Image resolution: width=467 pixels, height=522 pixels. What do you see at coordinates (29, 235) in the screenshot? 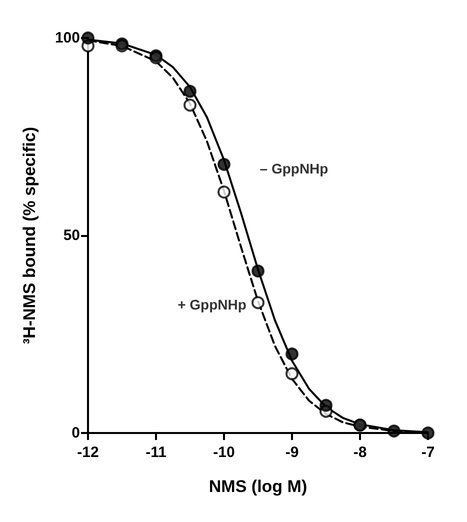
I see `y-axis-title: ³H-NMS bound (% specific)` at bounding box center [29, 235].